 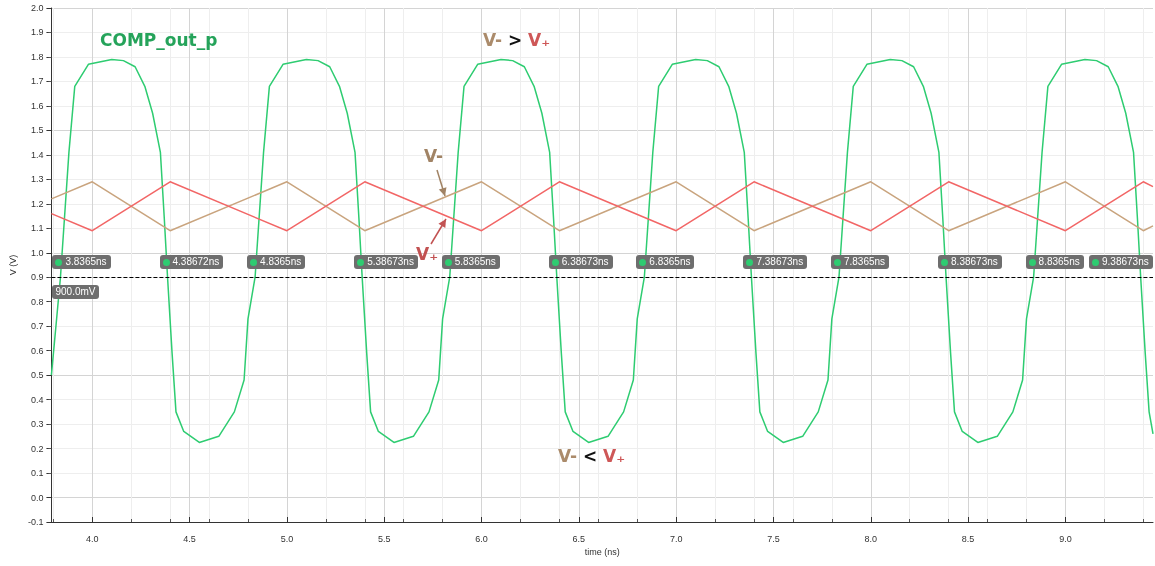 I want to click on y-tick-label: 0.2, so click(x=37, y=448).